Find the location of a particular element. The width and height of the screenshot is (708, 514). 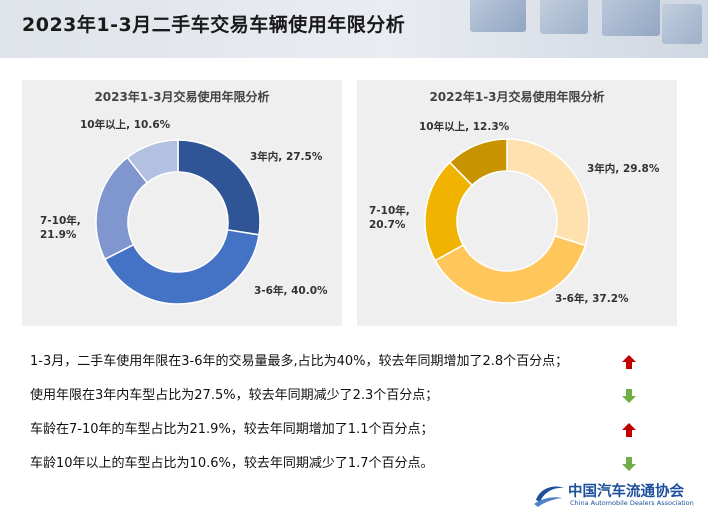

slice-label: 3-6年, 40.0% is located at coordinates (291, 291).